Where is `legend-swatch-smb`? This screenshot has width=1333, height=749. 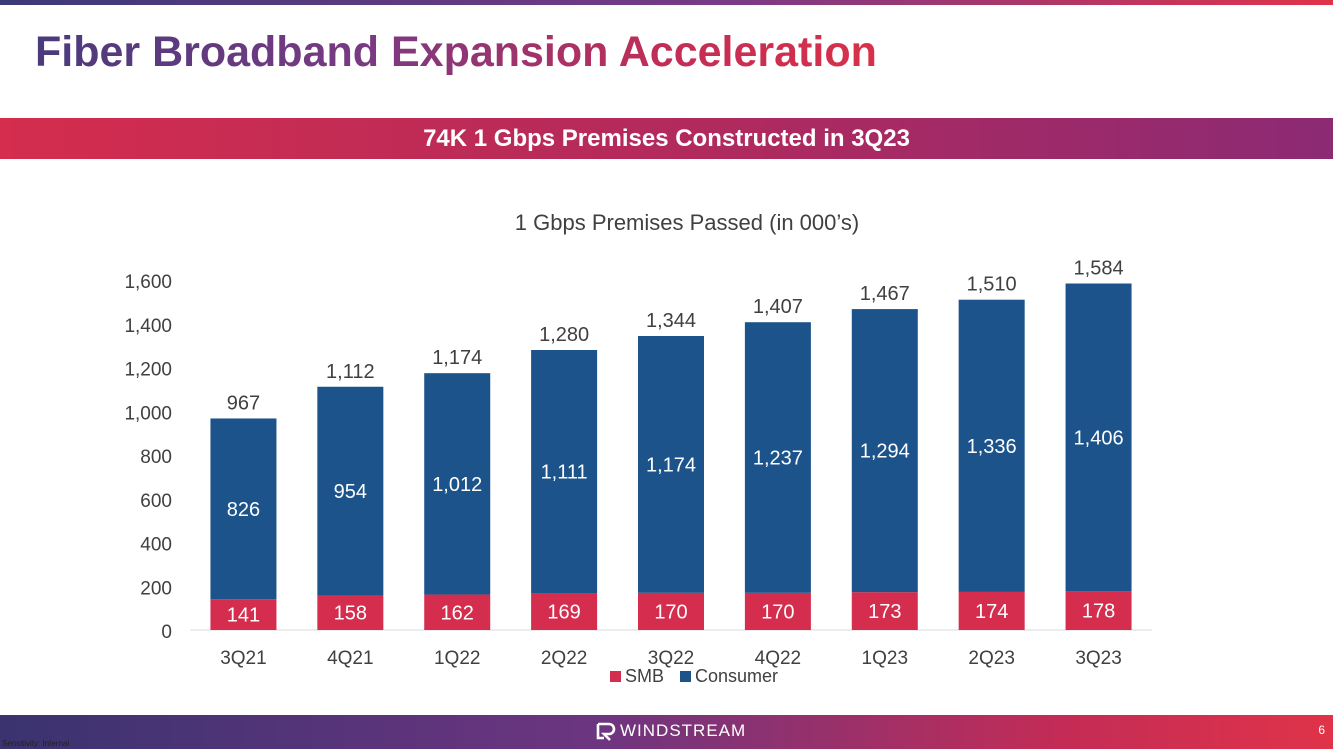
legend-swatch-smb is located at coordinates (615, 676).